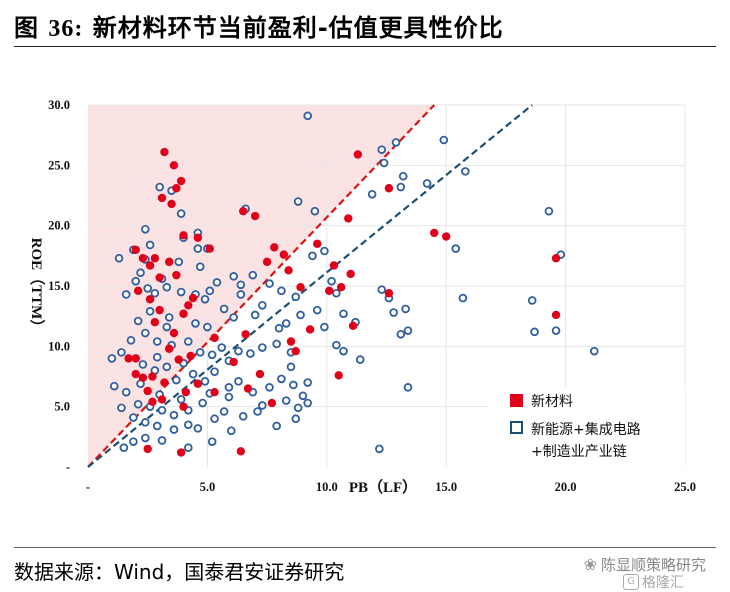  Describe the element at coordinates (59, 226) in the screenshot. I see `y-tick-label: 20.0` at that location.